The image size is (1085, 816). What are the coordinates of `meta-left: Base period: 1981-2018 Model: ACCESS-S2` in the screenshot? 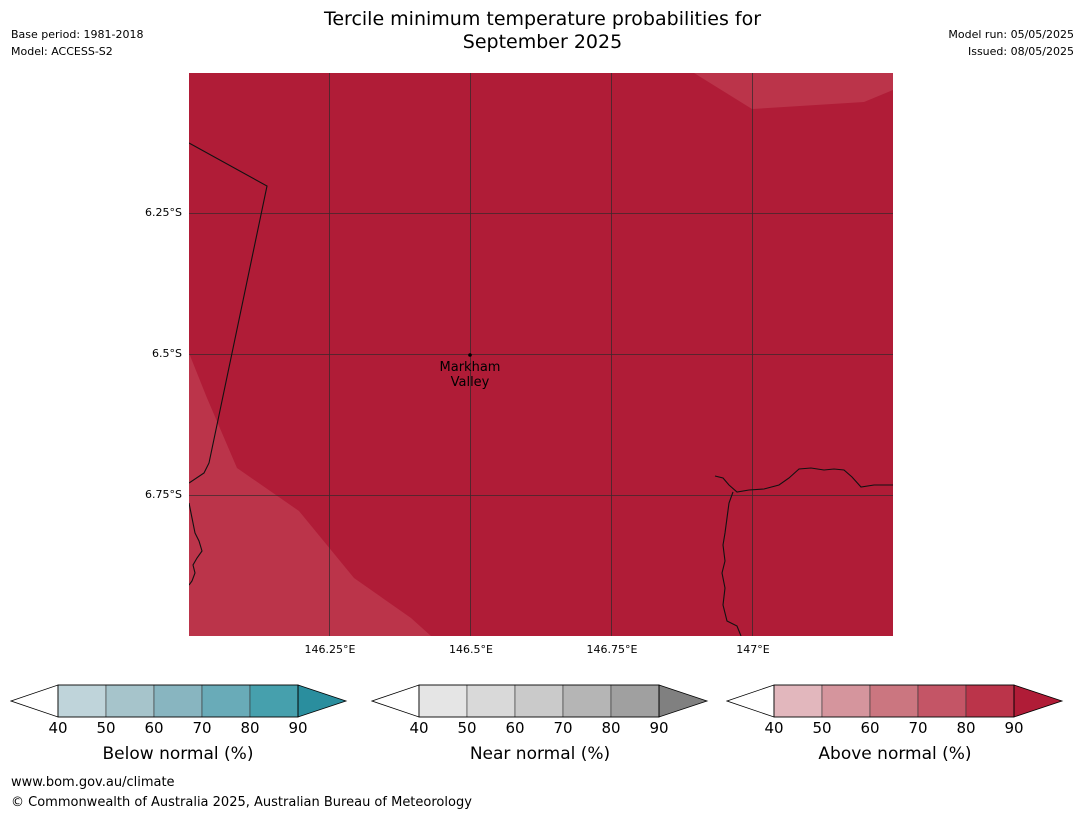 It's located at (77, 43).